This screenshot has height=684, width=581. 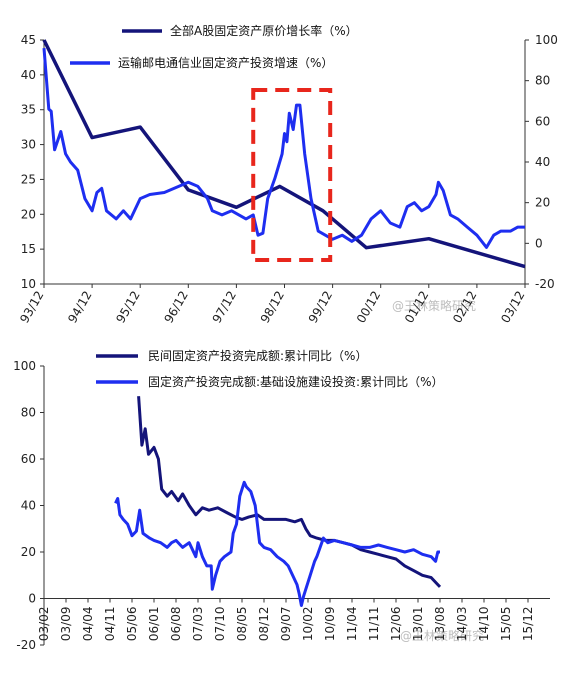 What do you see at coordinates (28, 214) in the screenshot?
I see `left-tick-label: 20` at bounding box center [28, 214].